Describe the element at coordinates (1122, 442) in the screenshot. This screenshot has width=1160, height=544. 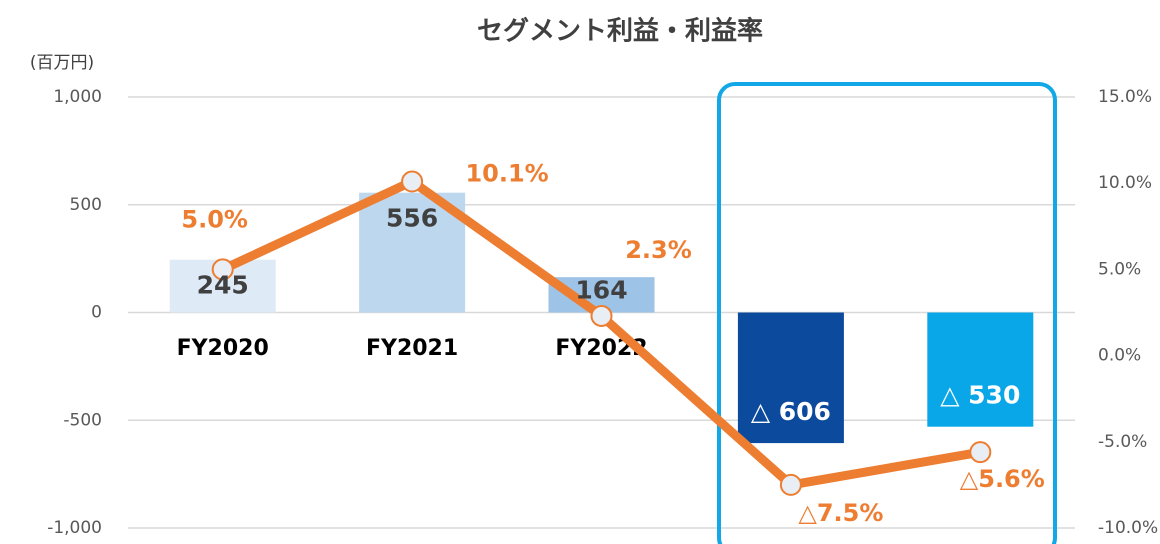
I see `y2-tick-label: -5.0%` at that location.